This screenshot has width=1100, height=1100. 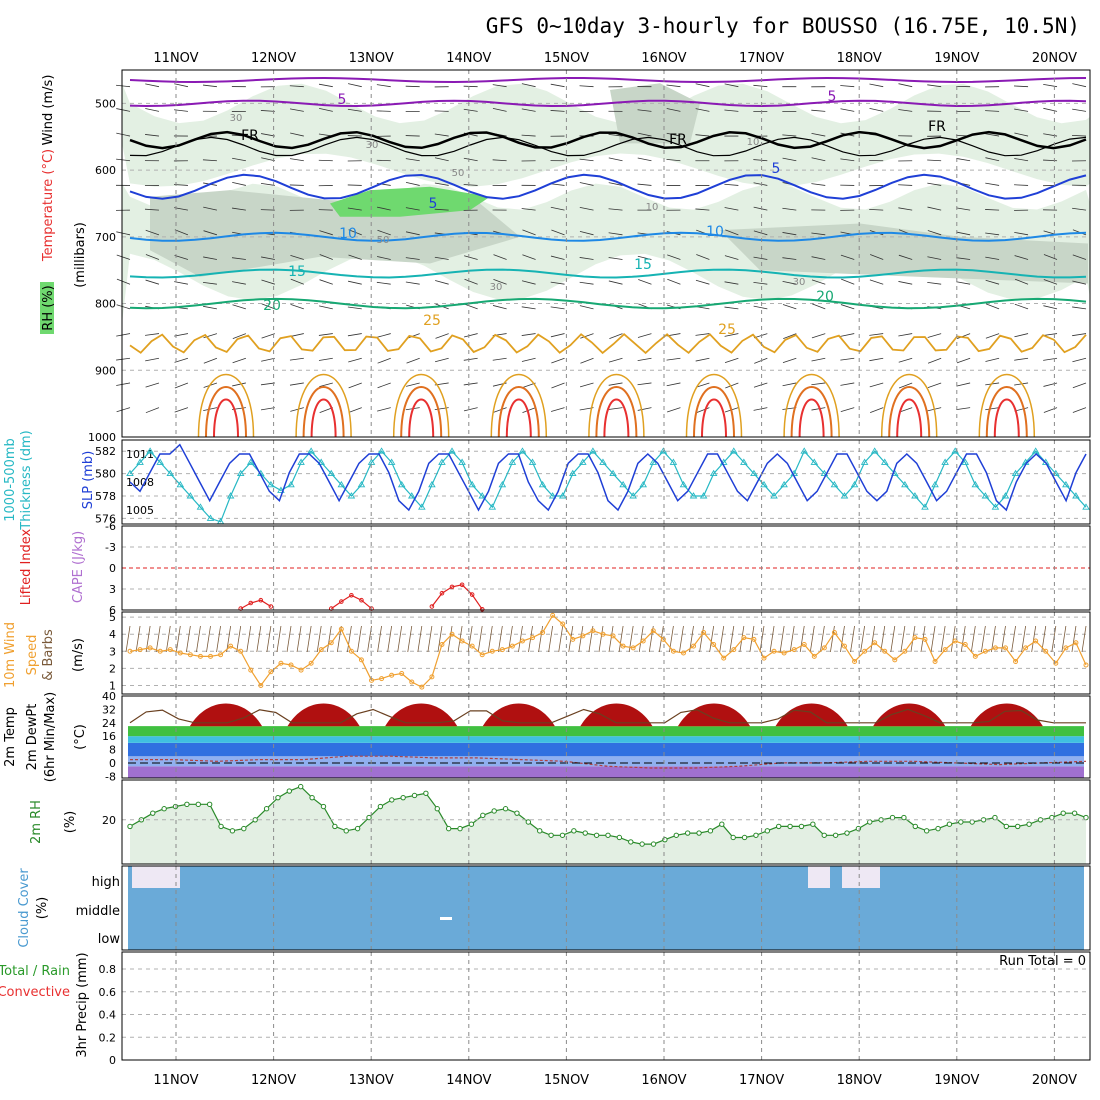 What do you see at coordinates (105, 451) in the screenshot?
I see `thickness-tick-label: 582` at bounding box center [105, 451].